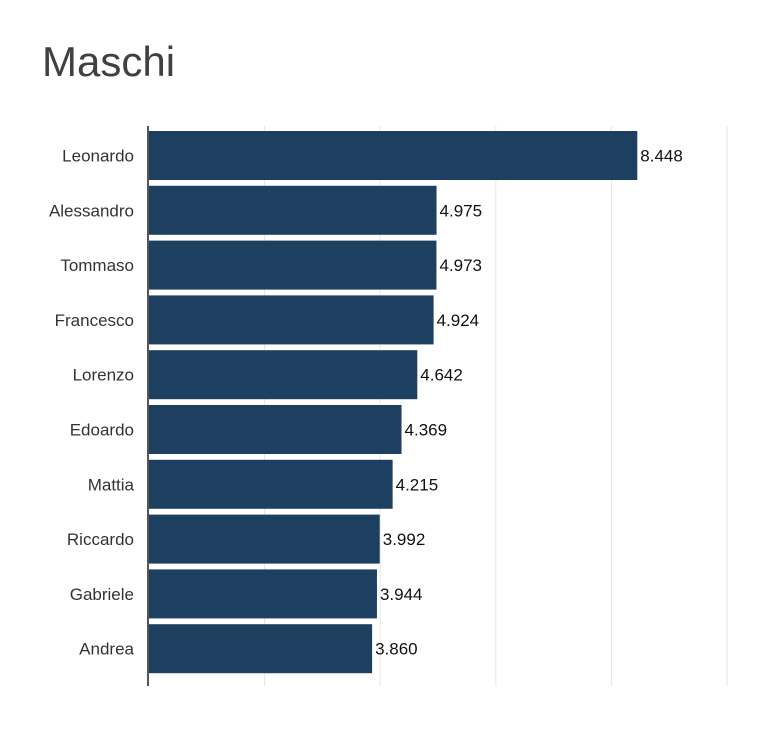 This screenshot has width=770, height=730. Describe the element at coordinates (283, 375) in the screenshot. I see `bar-lorenzo` at that location.